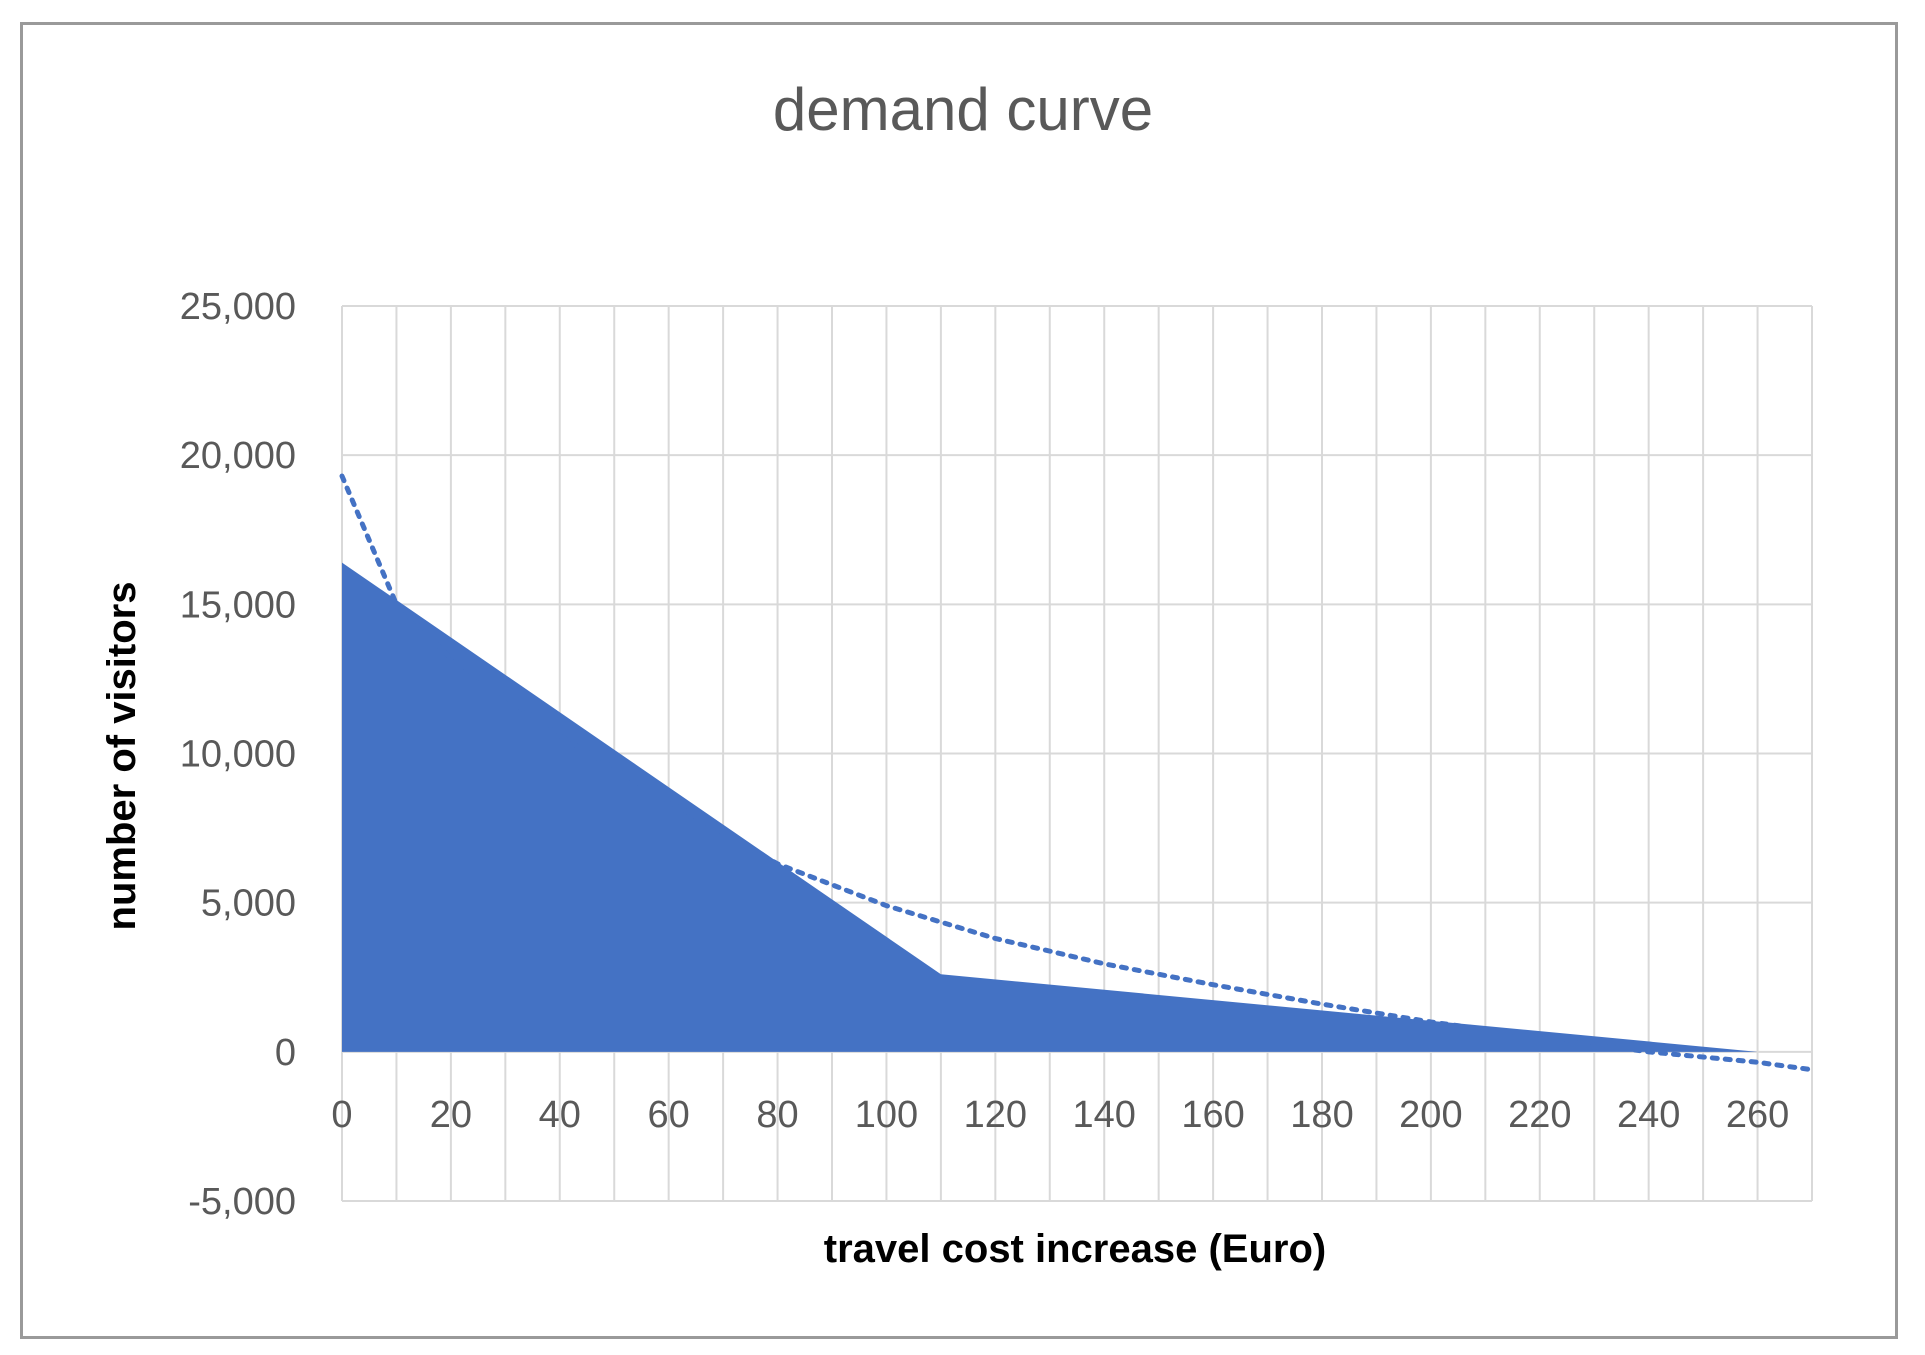 Image resolution: width=1925 pixels, height=1355 pixels. Describe the element at coordinates (341, 1115) in the screenshot. I see `x-tick-label: 0` at that location.